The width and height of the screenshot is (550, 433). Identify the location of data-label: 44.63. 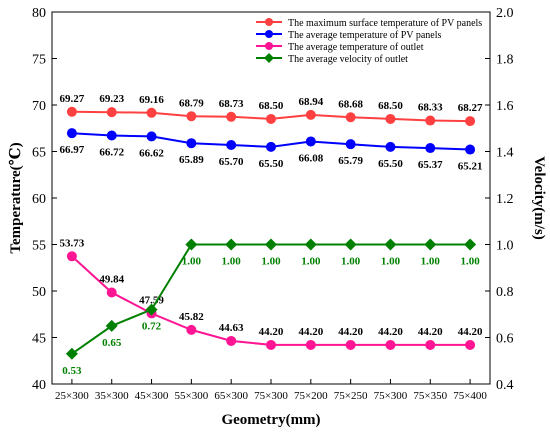
(231, 328).